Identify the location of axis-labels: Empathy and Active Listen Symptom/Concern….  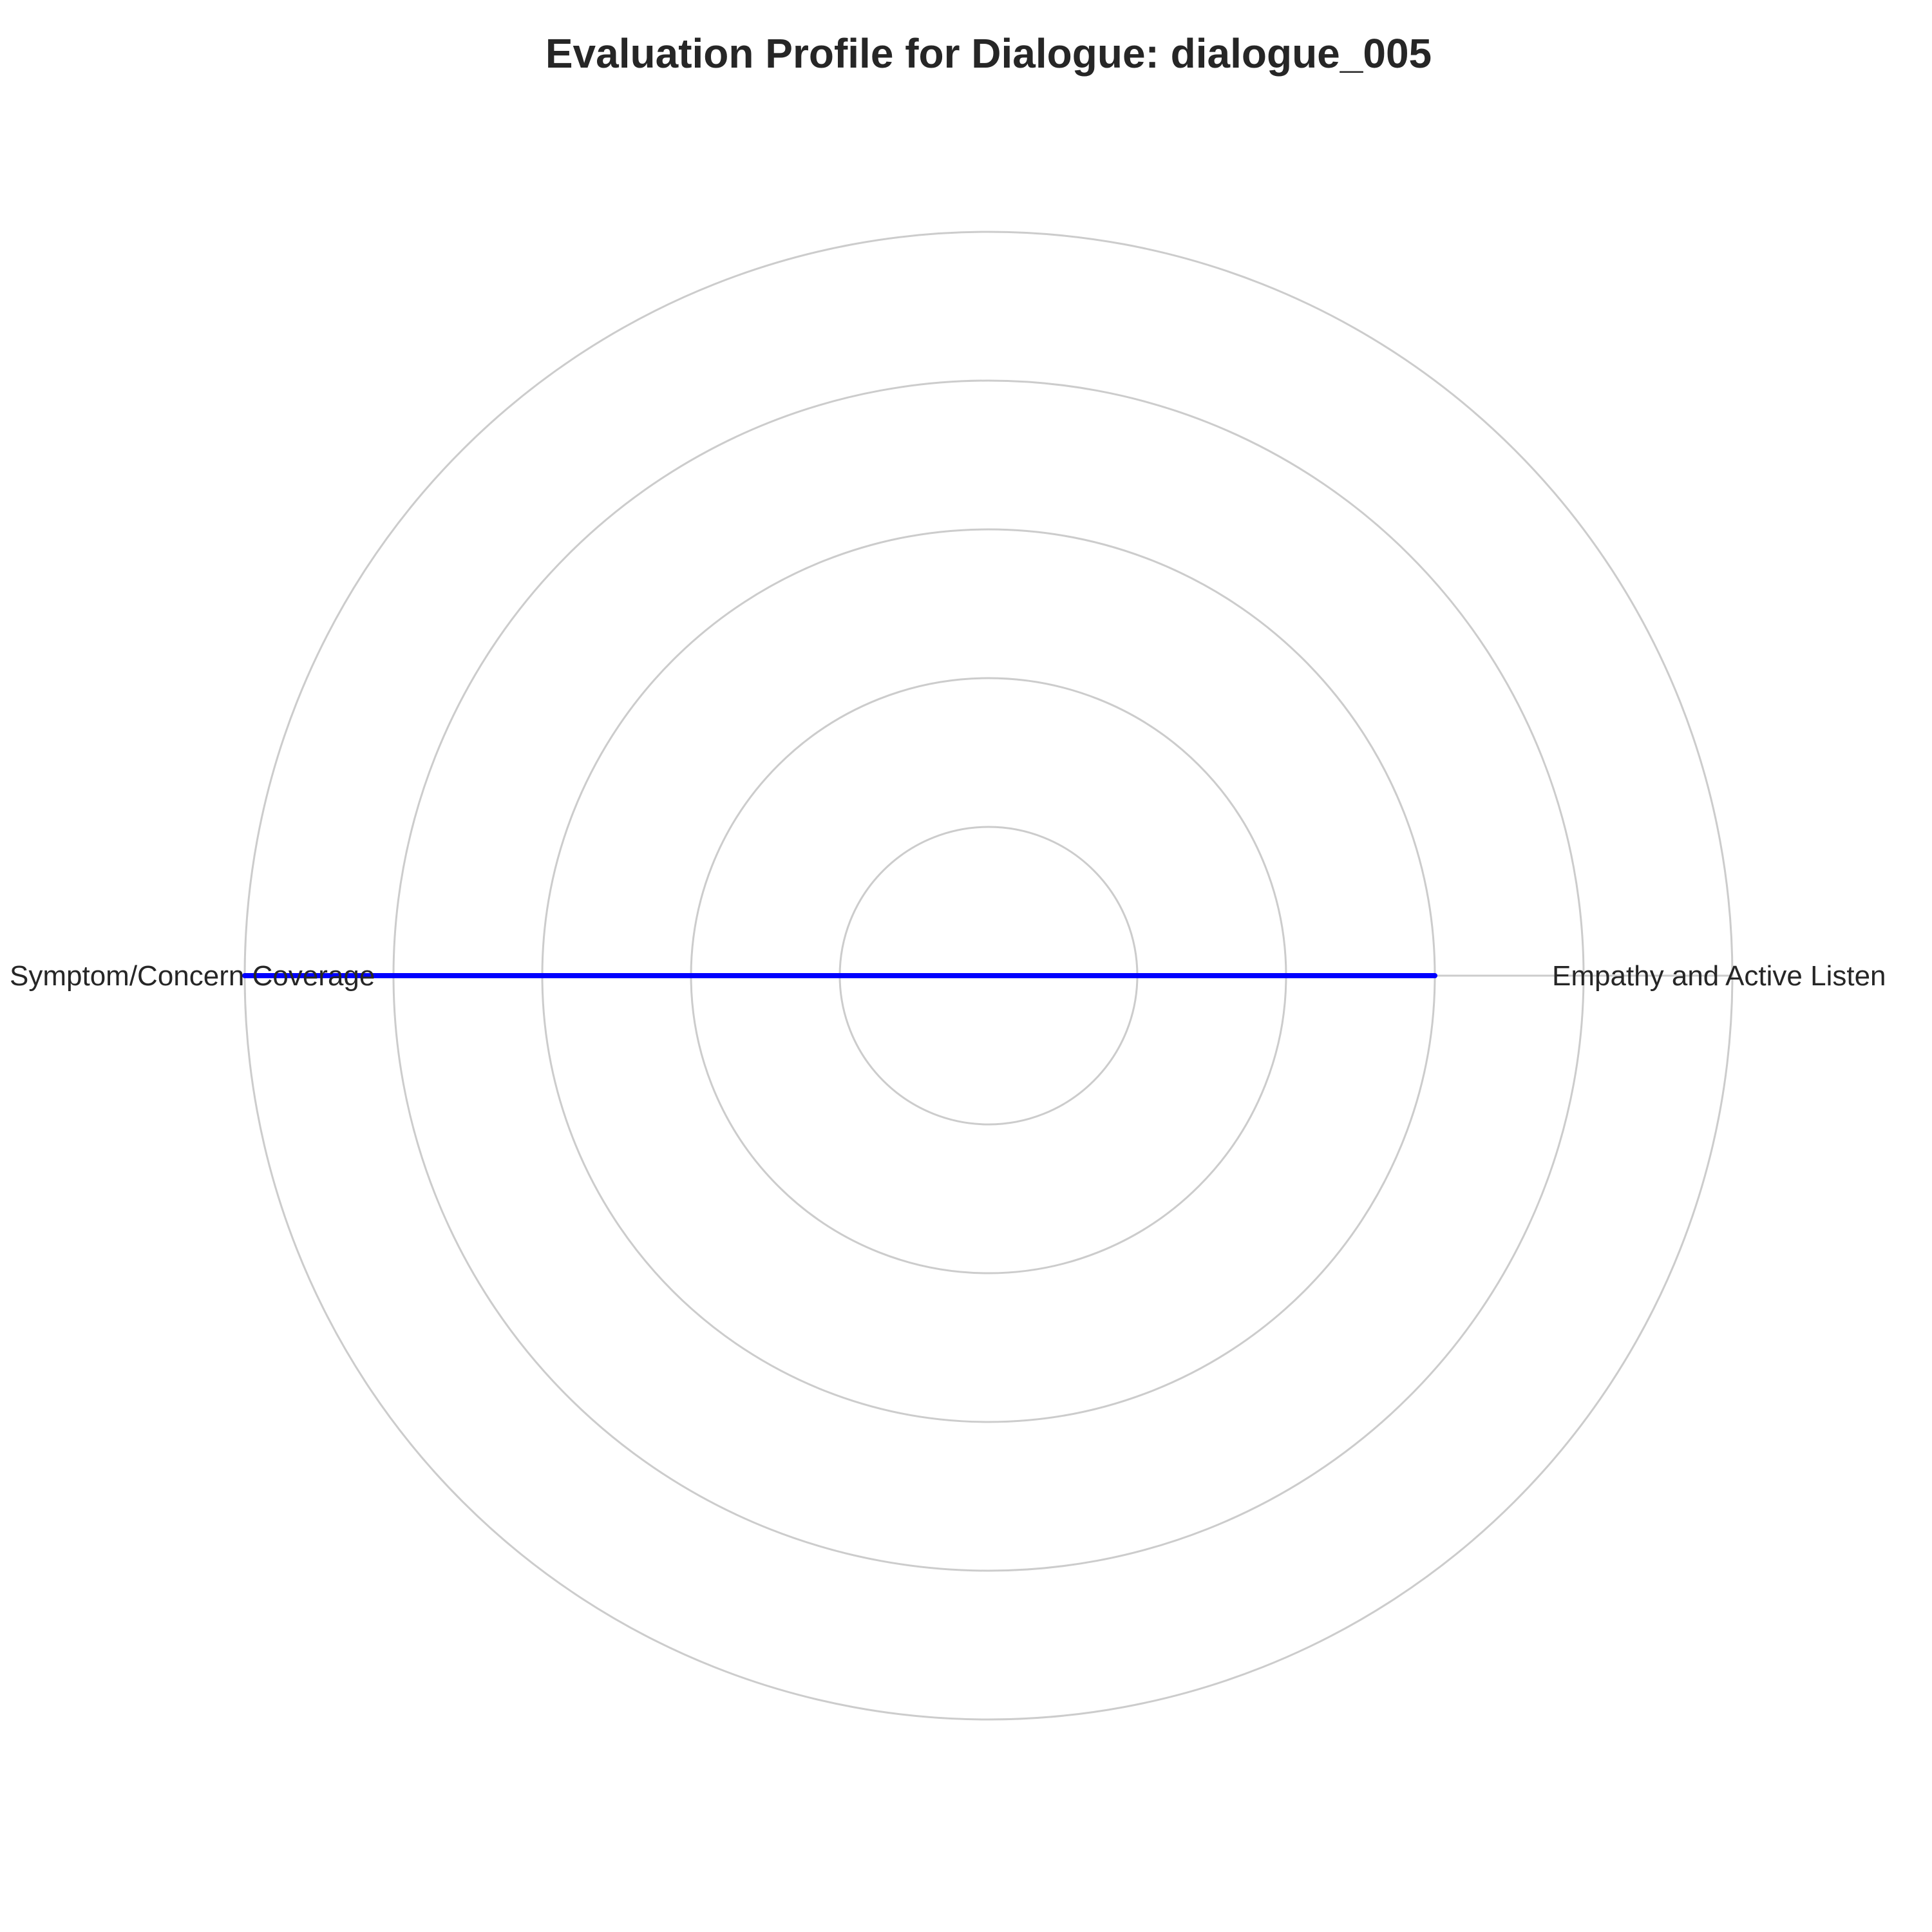
(948, 976).